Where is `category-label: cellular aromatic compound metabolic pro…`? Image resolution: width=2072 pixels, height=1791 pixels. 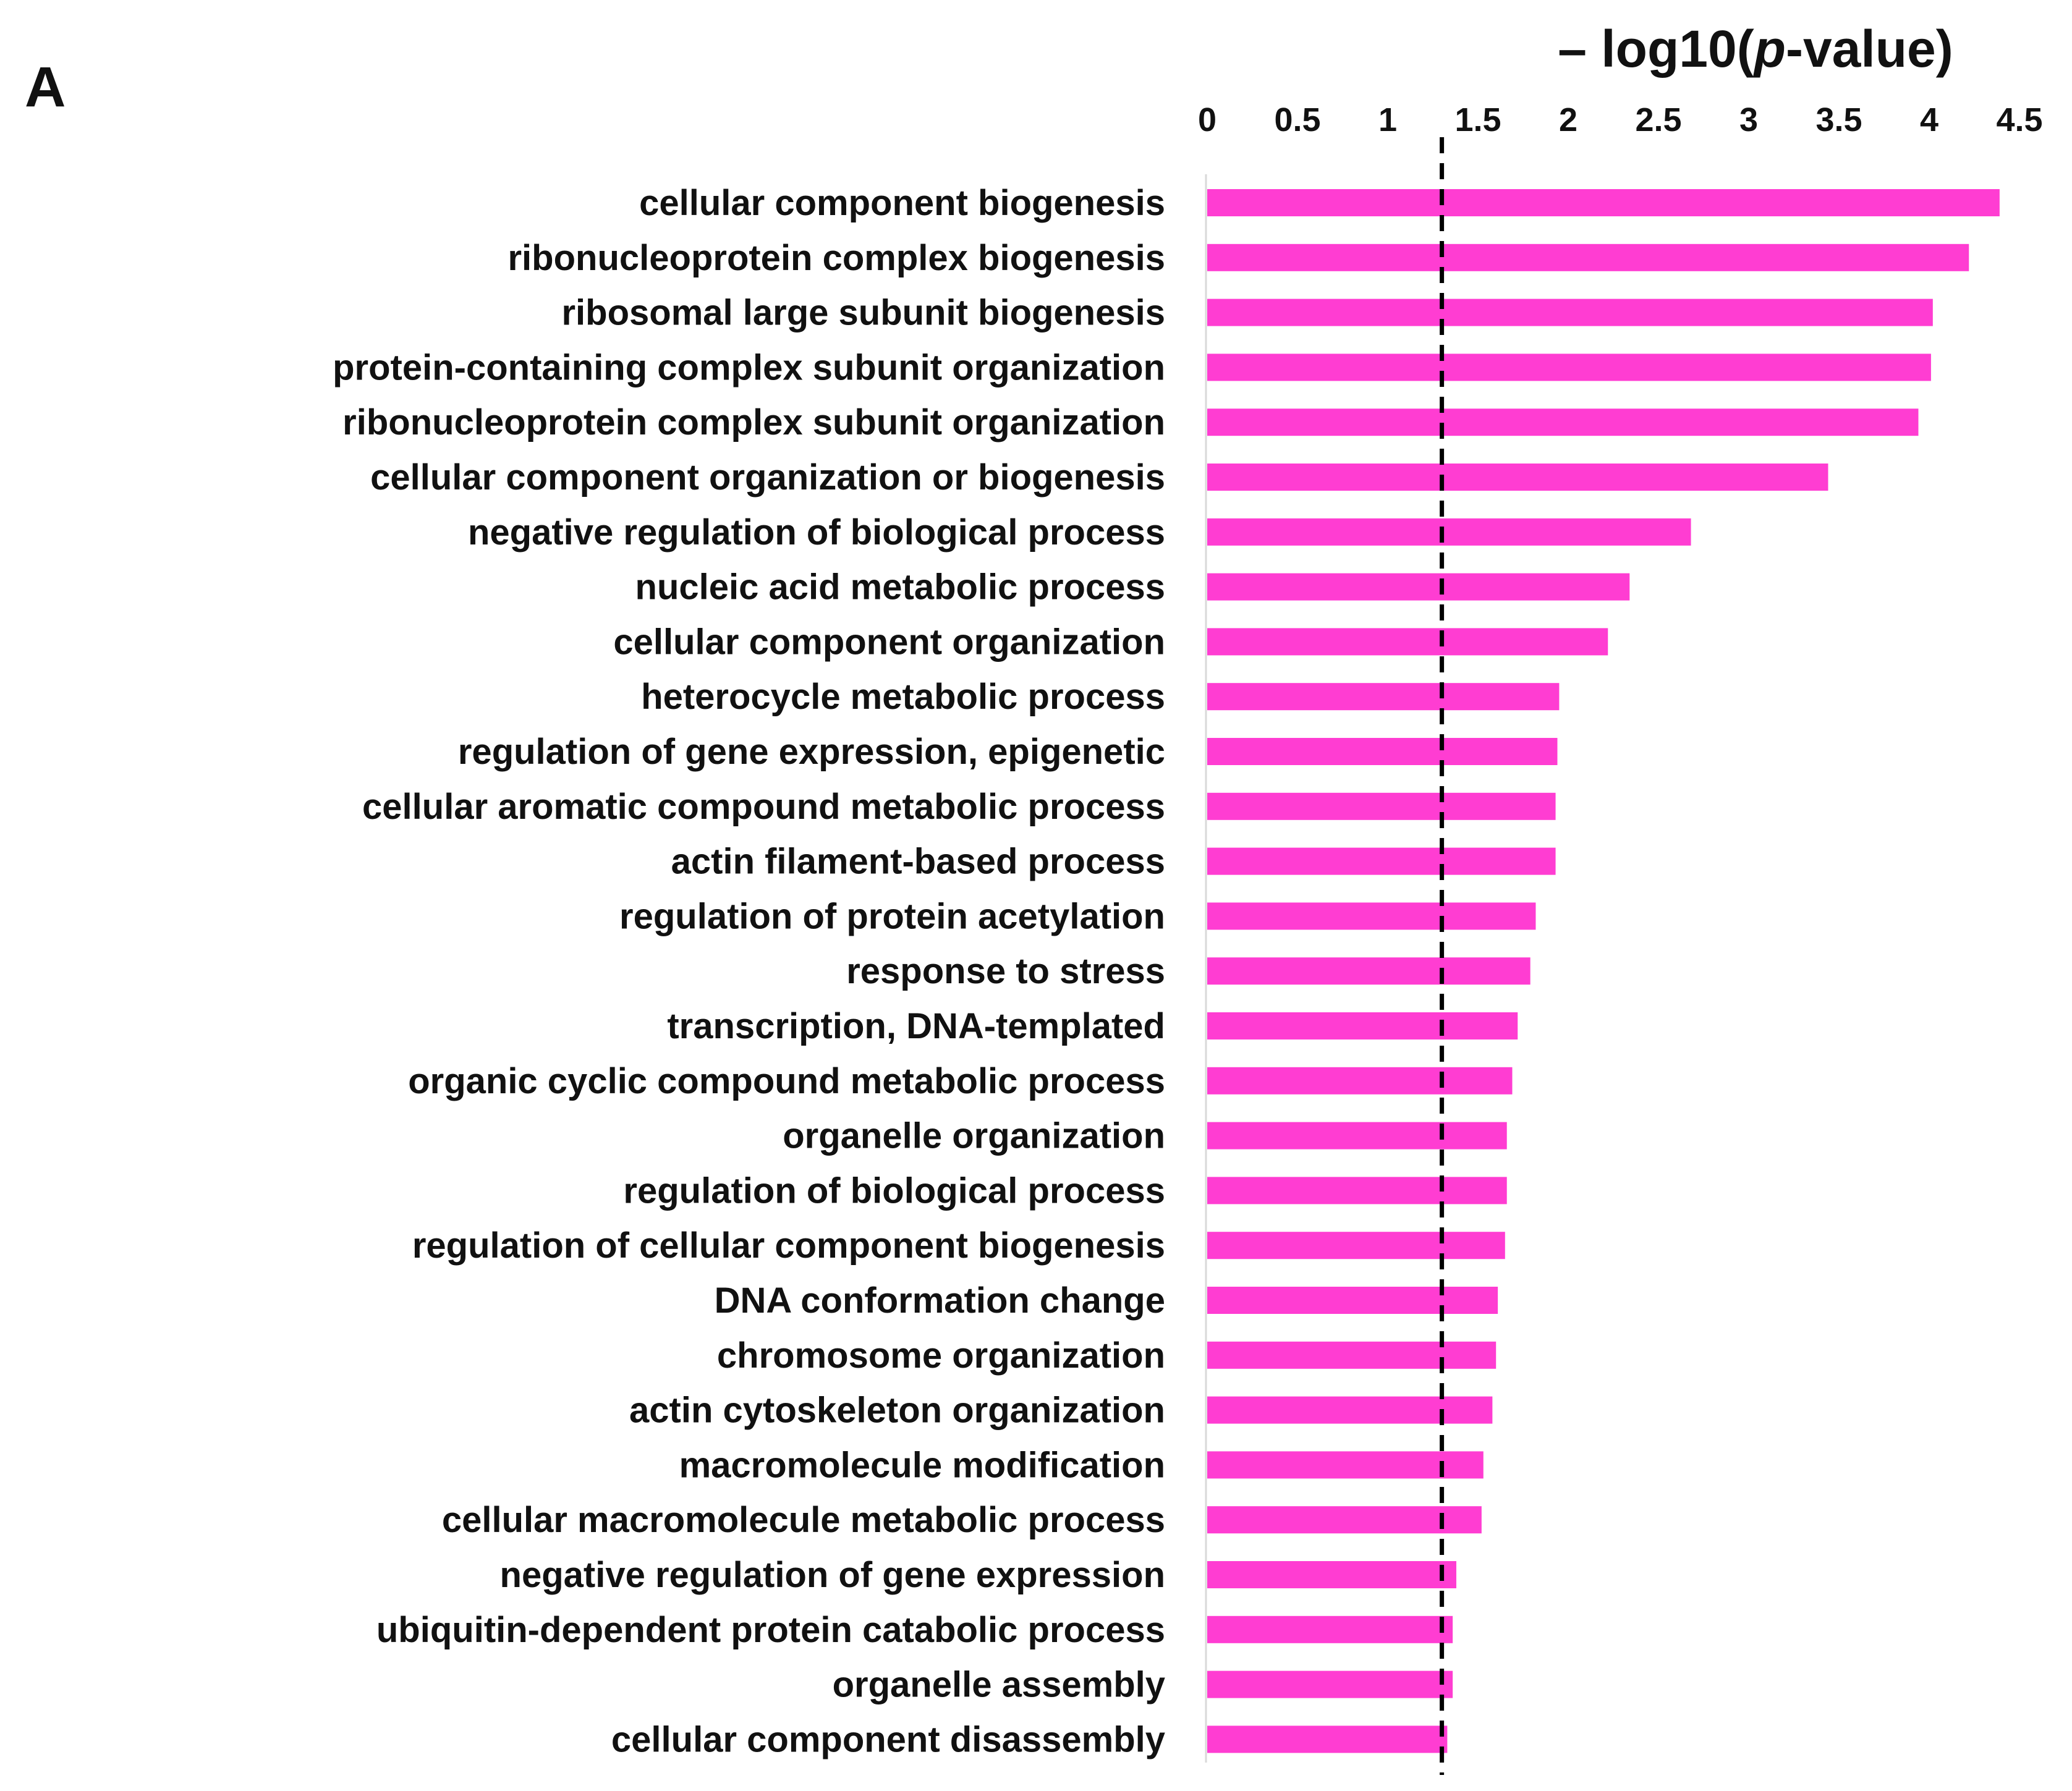
category-label: cellular aromatic compound metabolic pro… is located at coordinates (763, 807).